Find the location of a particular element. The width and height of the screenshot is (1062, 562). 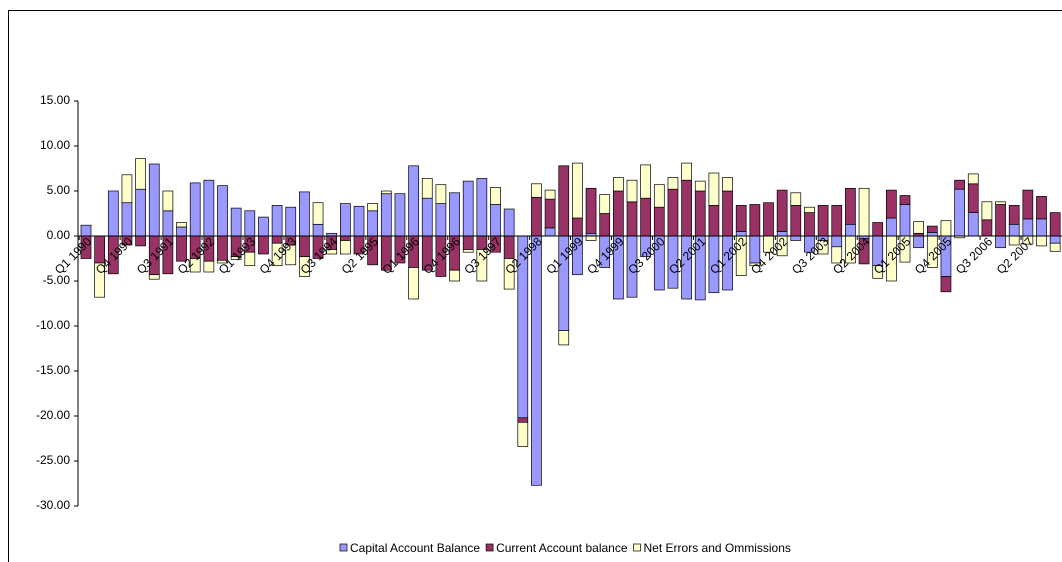

y-tick-label: 5.00 is located at coordinates (59, 190).